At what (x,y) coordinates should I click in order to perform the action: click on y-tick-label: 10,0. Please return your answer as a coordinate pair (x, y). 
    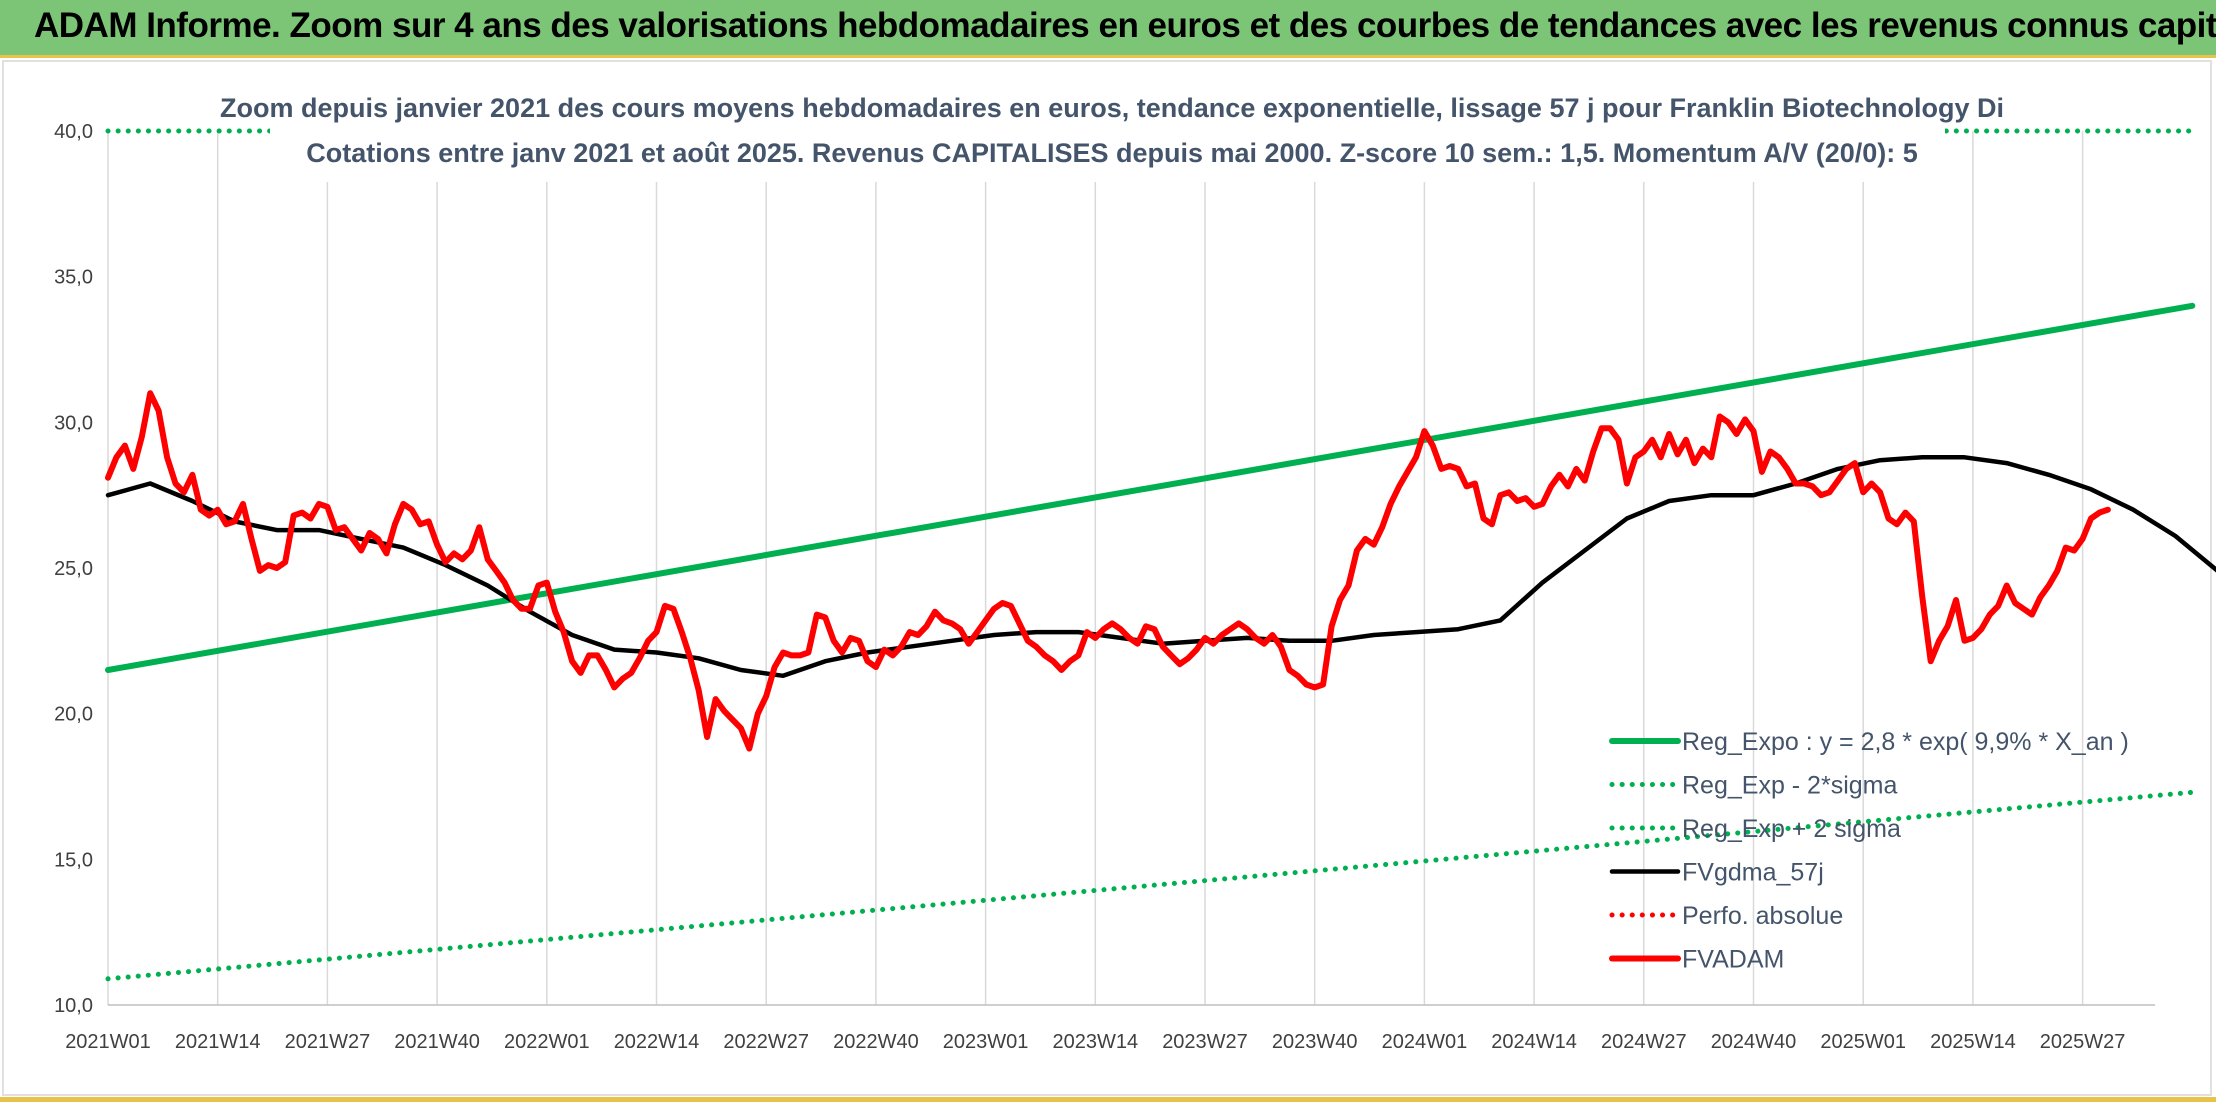
    Looking at the image, I should click on (73, 1006).